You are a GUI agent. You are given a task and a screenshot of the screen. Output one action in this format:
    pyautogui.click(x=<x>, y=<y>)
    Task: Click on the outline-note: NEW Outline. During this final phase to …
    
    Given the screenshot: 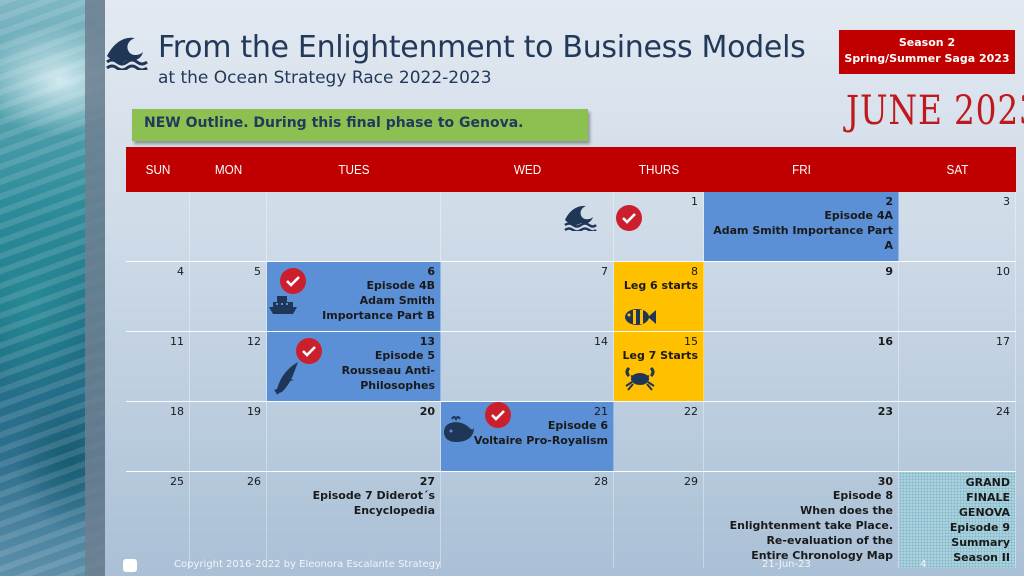 What is the action you would take?
    pyautogui.click(x=360, y=125)
    